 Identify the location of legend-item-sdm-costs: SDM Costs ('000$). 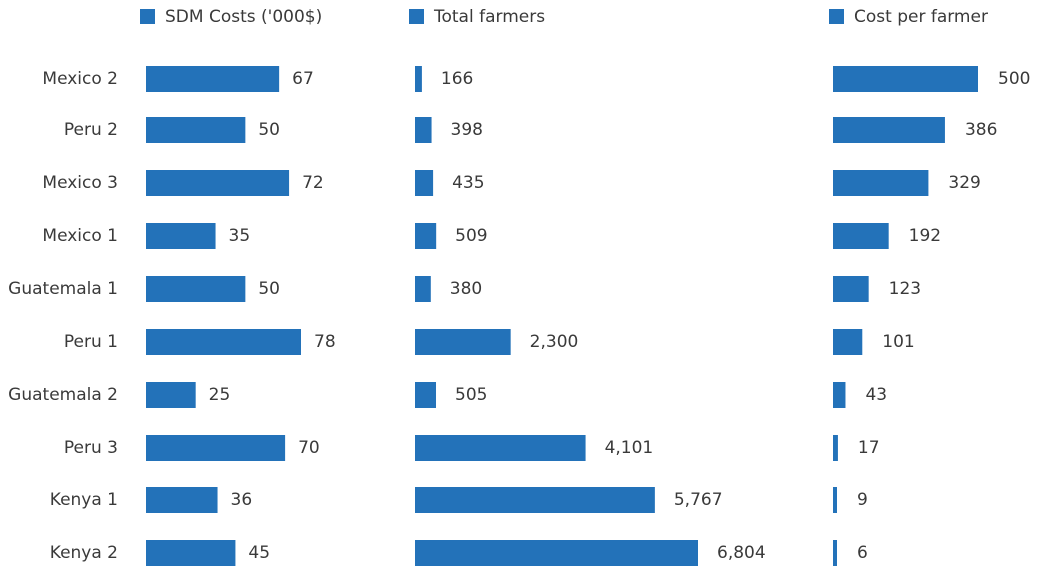
(231, 17).